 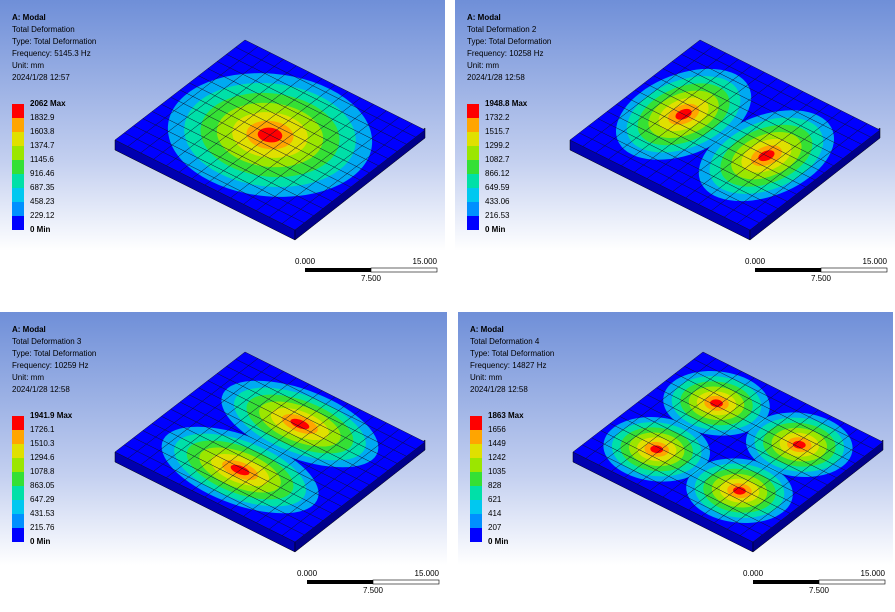 I want to click on legend-label: 1941.9 Max, so click(x=51, y=415).